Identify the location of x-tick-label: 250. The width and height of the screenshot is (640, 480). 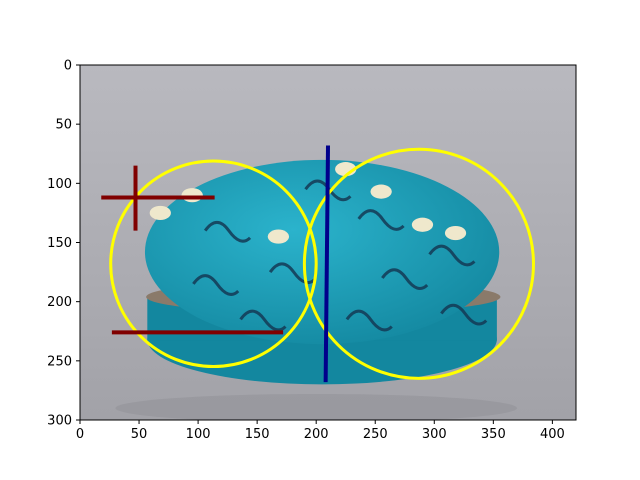
(375, 434).